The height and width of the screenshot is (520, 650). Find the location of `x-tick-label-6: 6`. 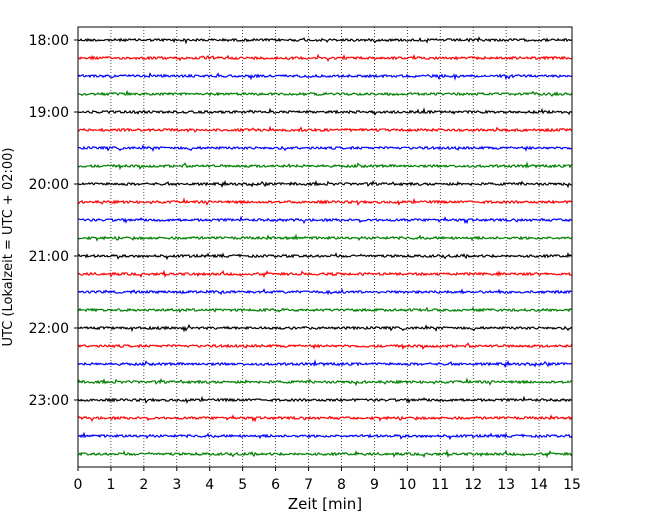

x-tick-label-6: 6 is located at coordinates (275, 485).